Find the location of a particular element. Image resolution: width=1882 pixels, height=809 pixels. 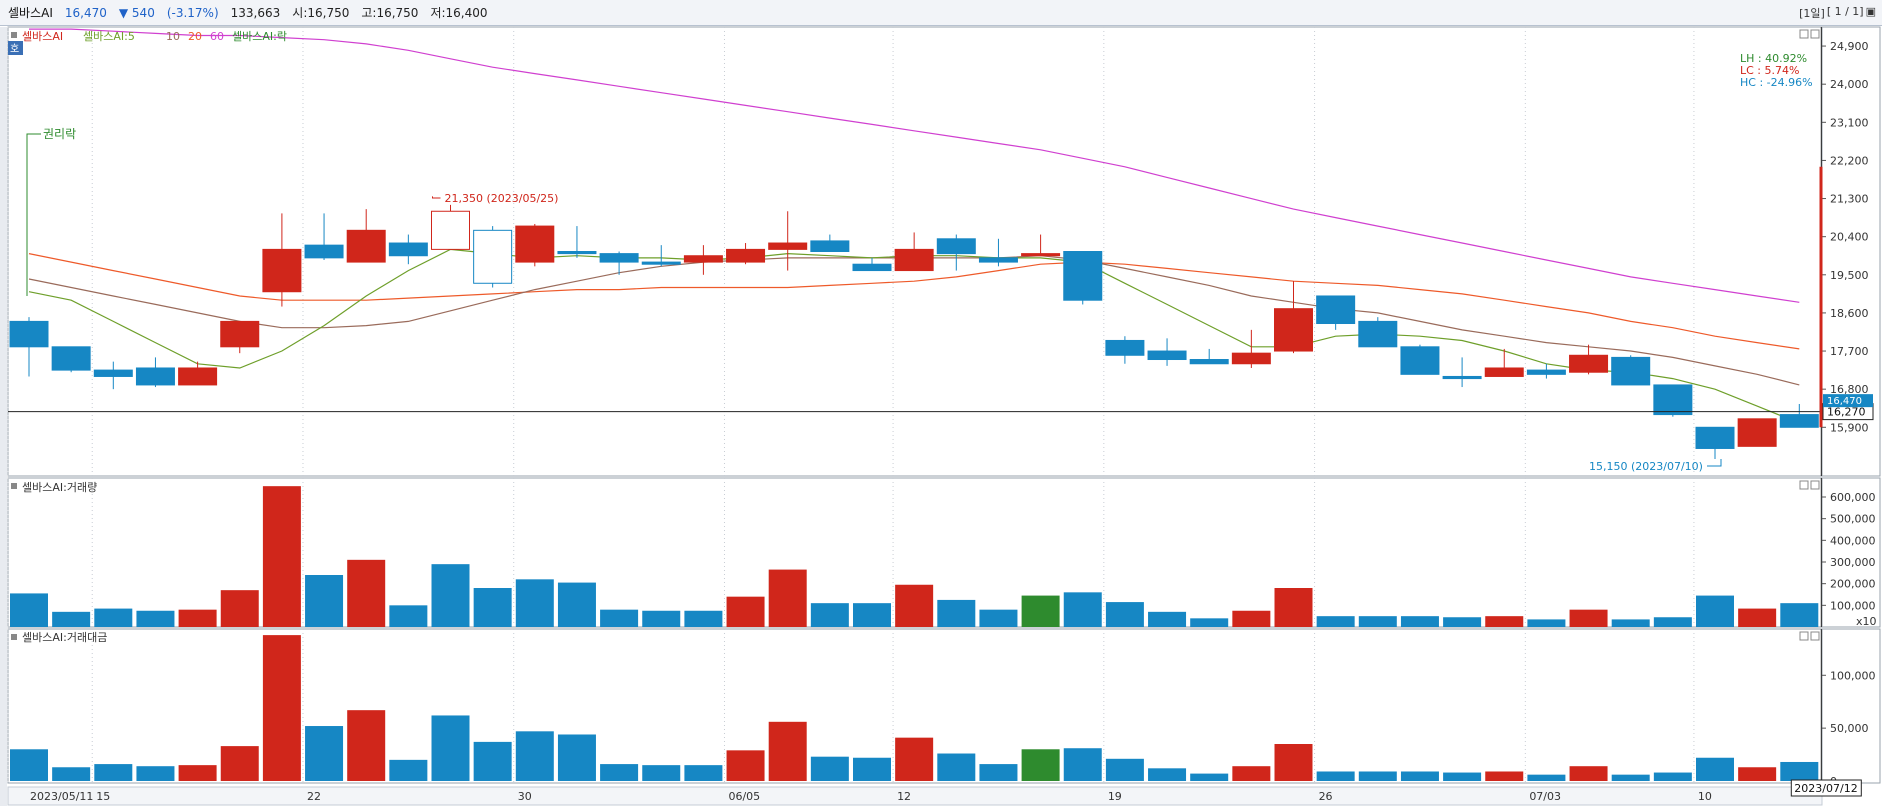

legend-item: 셀바스AI:5 is located at coordinates (109, 36).